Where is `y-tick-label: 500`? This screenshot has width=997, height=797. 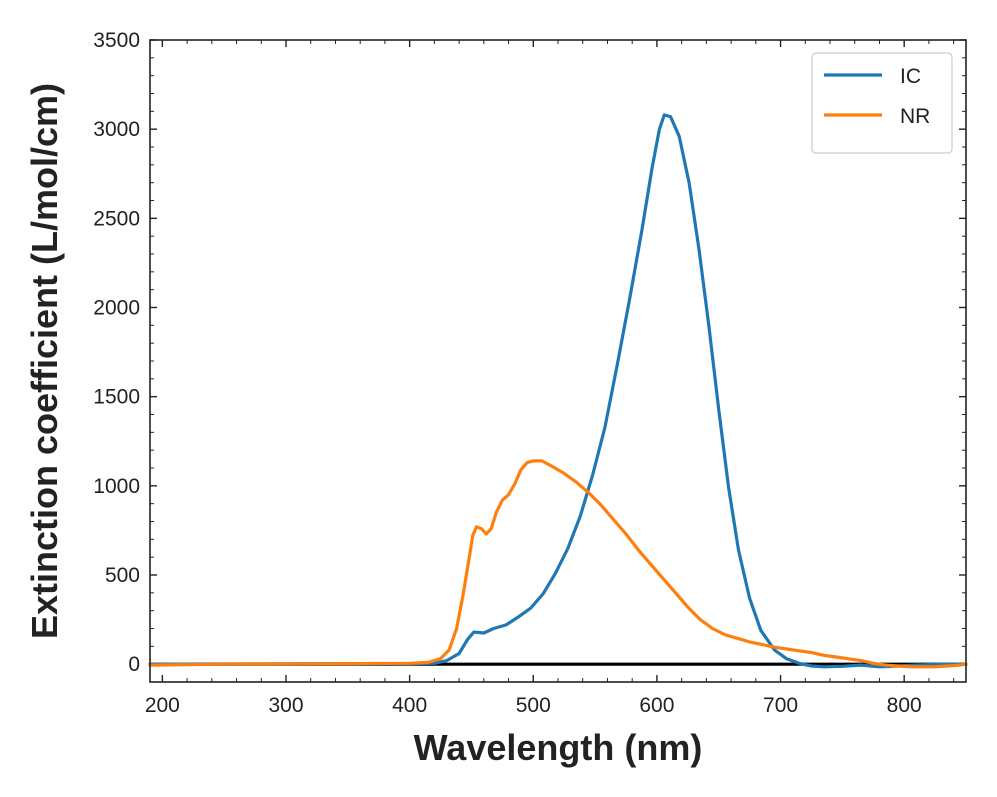
y-tick-label: 500 is located at coordinates (122, 575).